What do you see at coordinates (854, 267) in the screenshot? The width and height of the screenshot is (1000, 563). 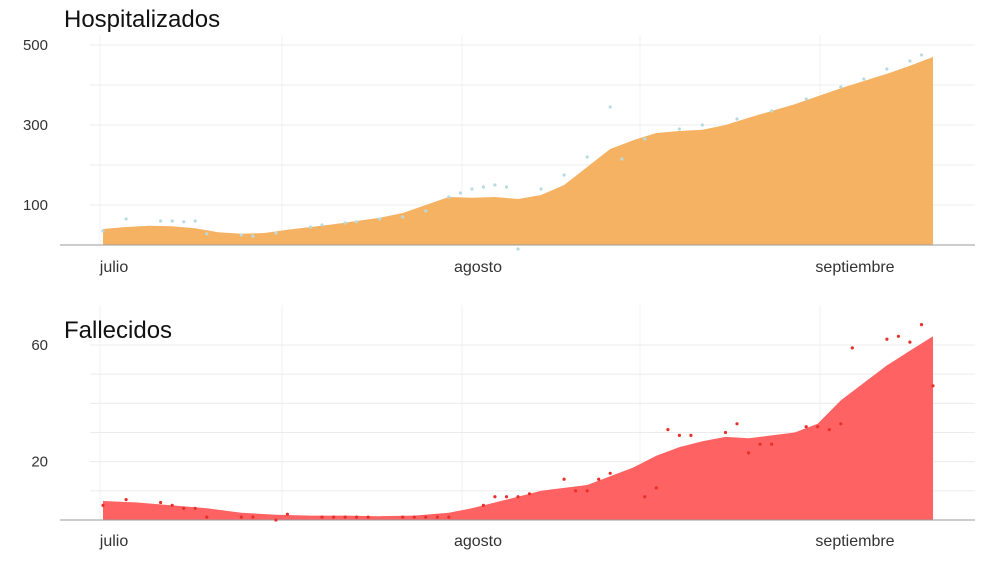 I see `hosp-x-tick-label-2: septiembre` at bounding box center [854, 267].